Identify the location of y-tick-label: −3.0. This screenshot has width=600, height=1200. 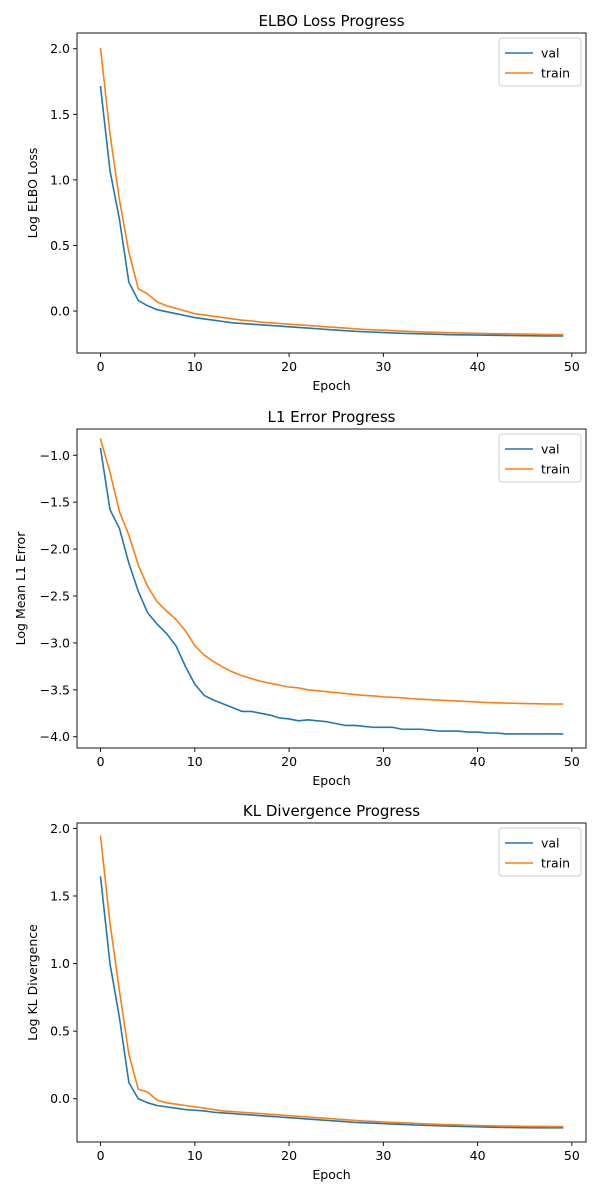
(55, 642).